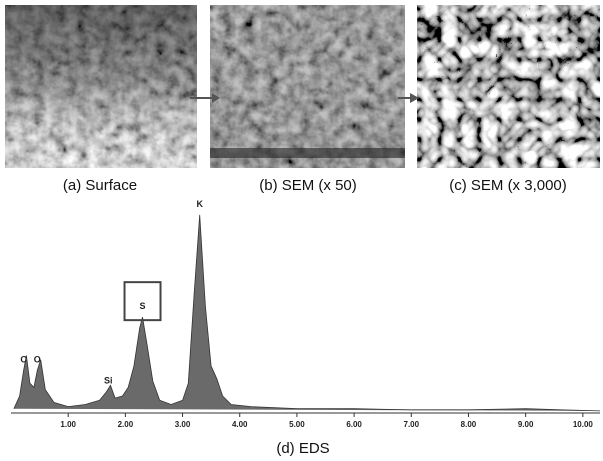 This screenshot has height=461, width=603. Describe the element at coordinates (297, 424) in the screenshot. I see `x-tick-label: 5.00` at that location.